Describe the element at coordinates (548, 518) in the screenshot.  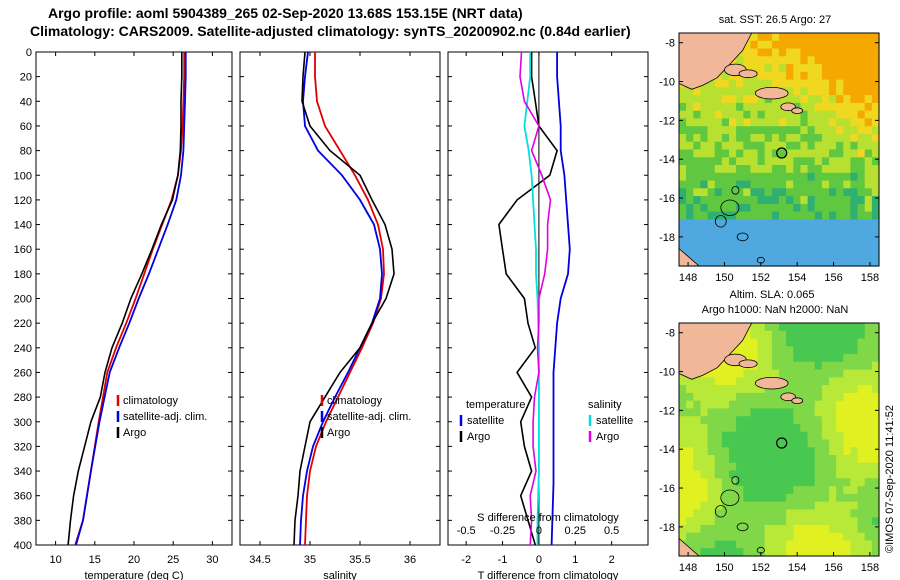
I see `top-x-axis-label: S difference from climatology` at that location.